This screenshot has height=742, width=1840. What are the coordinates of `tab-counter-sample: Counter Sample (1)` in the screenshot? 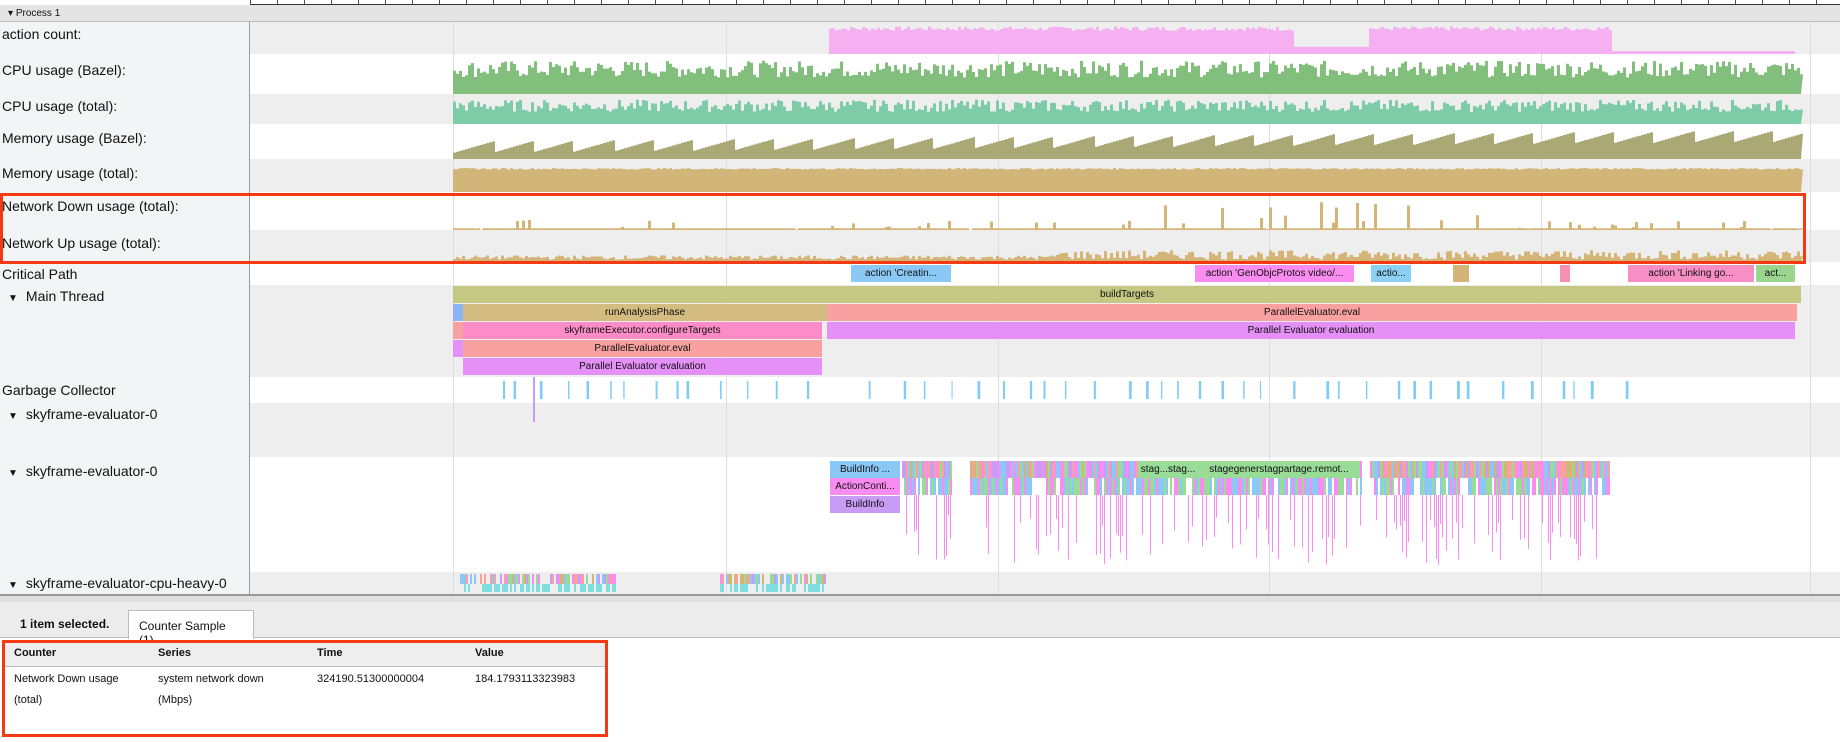 It's located at (191, 628).